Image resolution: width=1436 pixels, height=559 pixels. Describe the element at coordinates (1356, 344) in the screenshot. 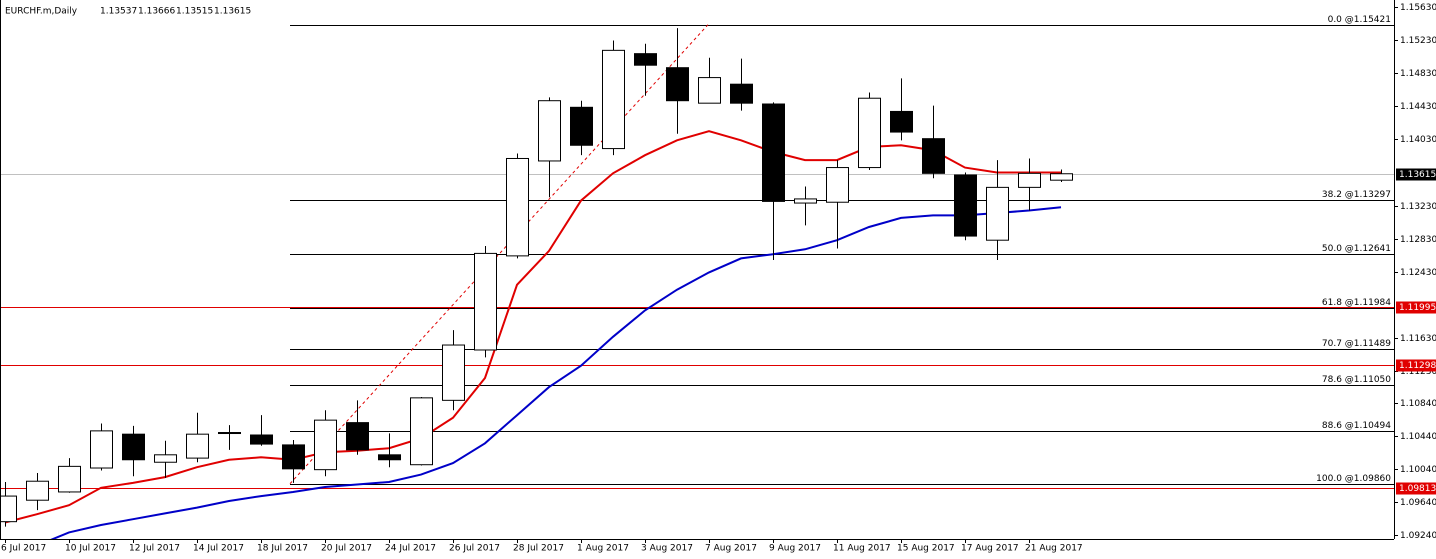

I see `fib-label: 70.7 @1.11489` at that location.